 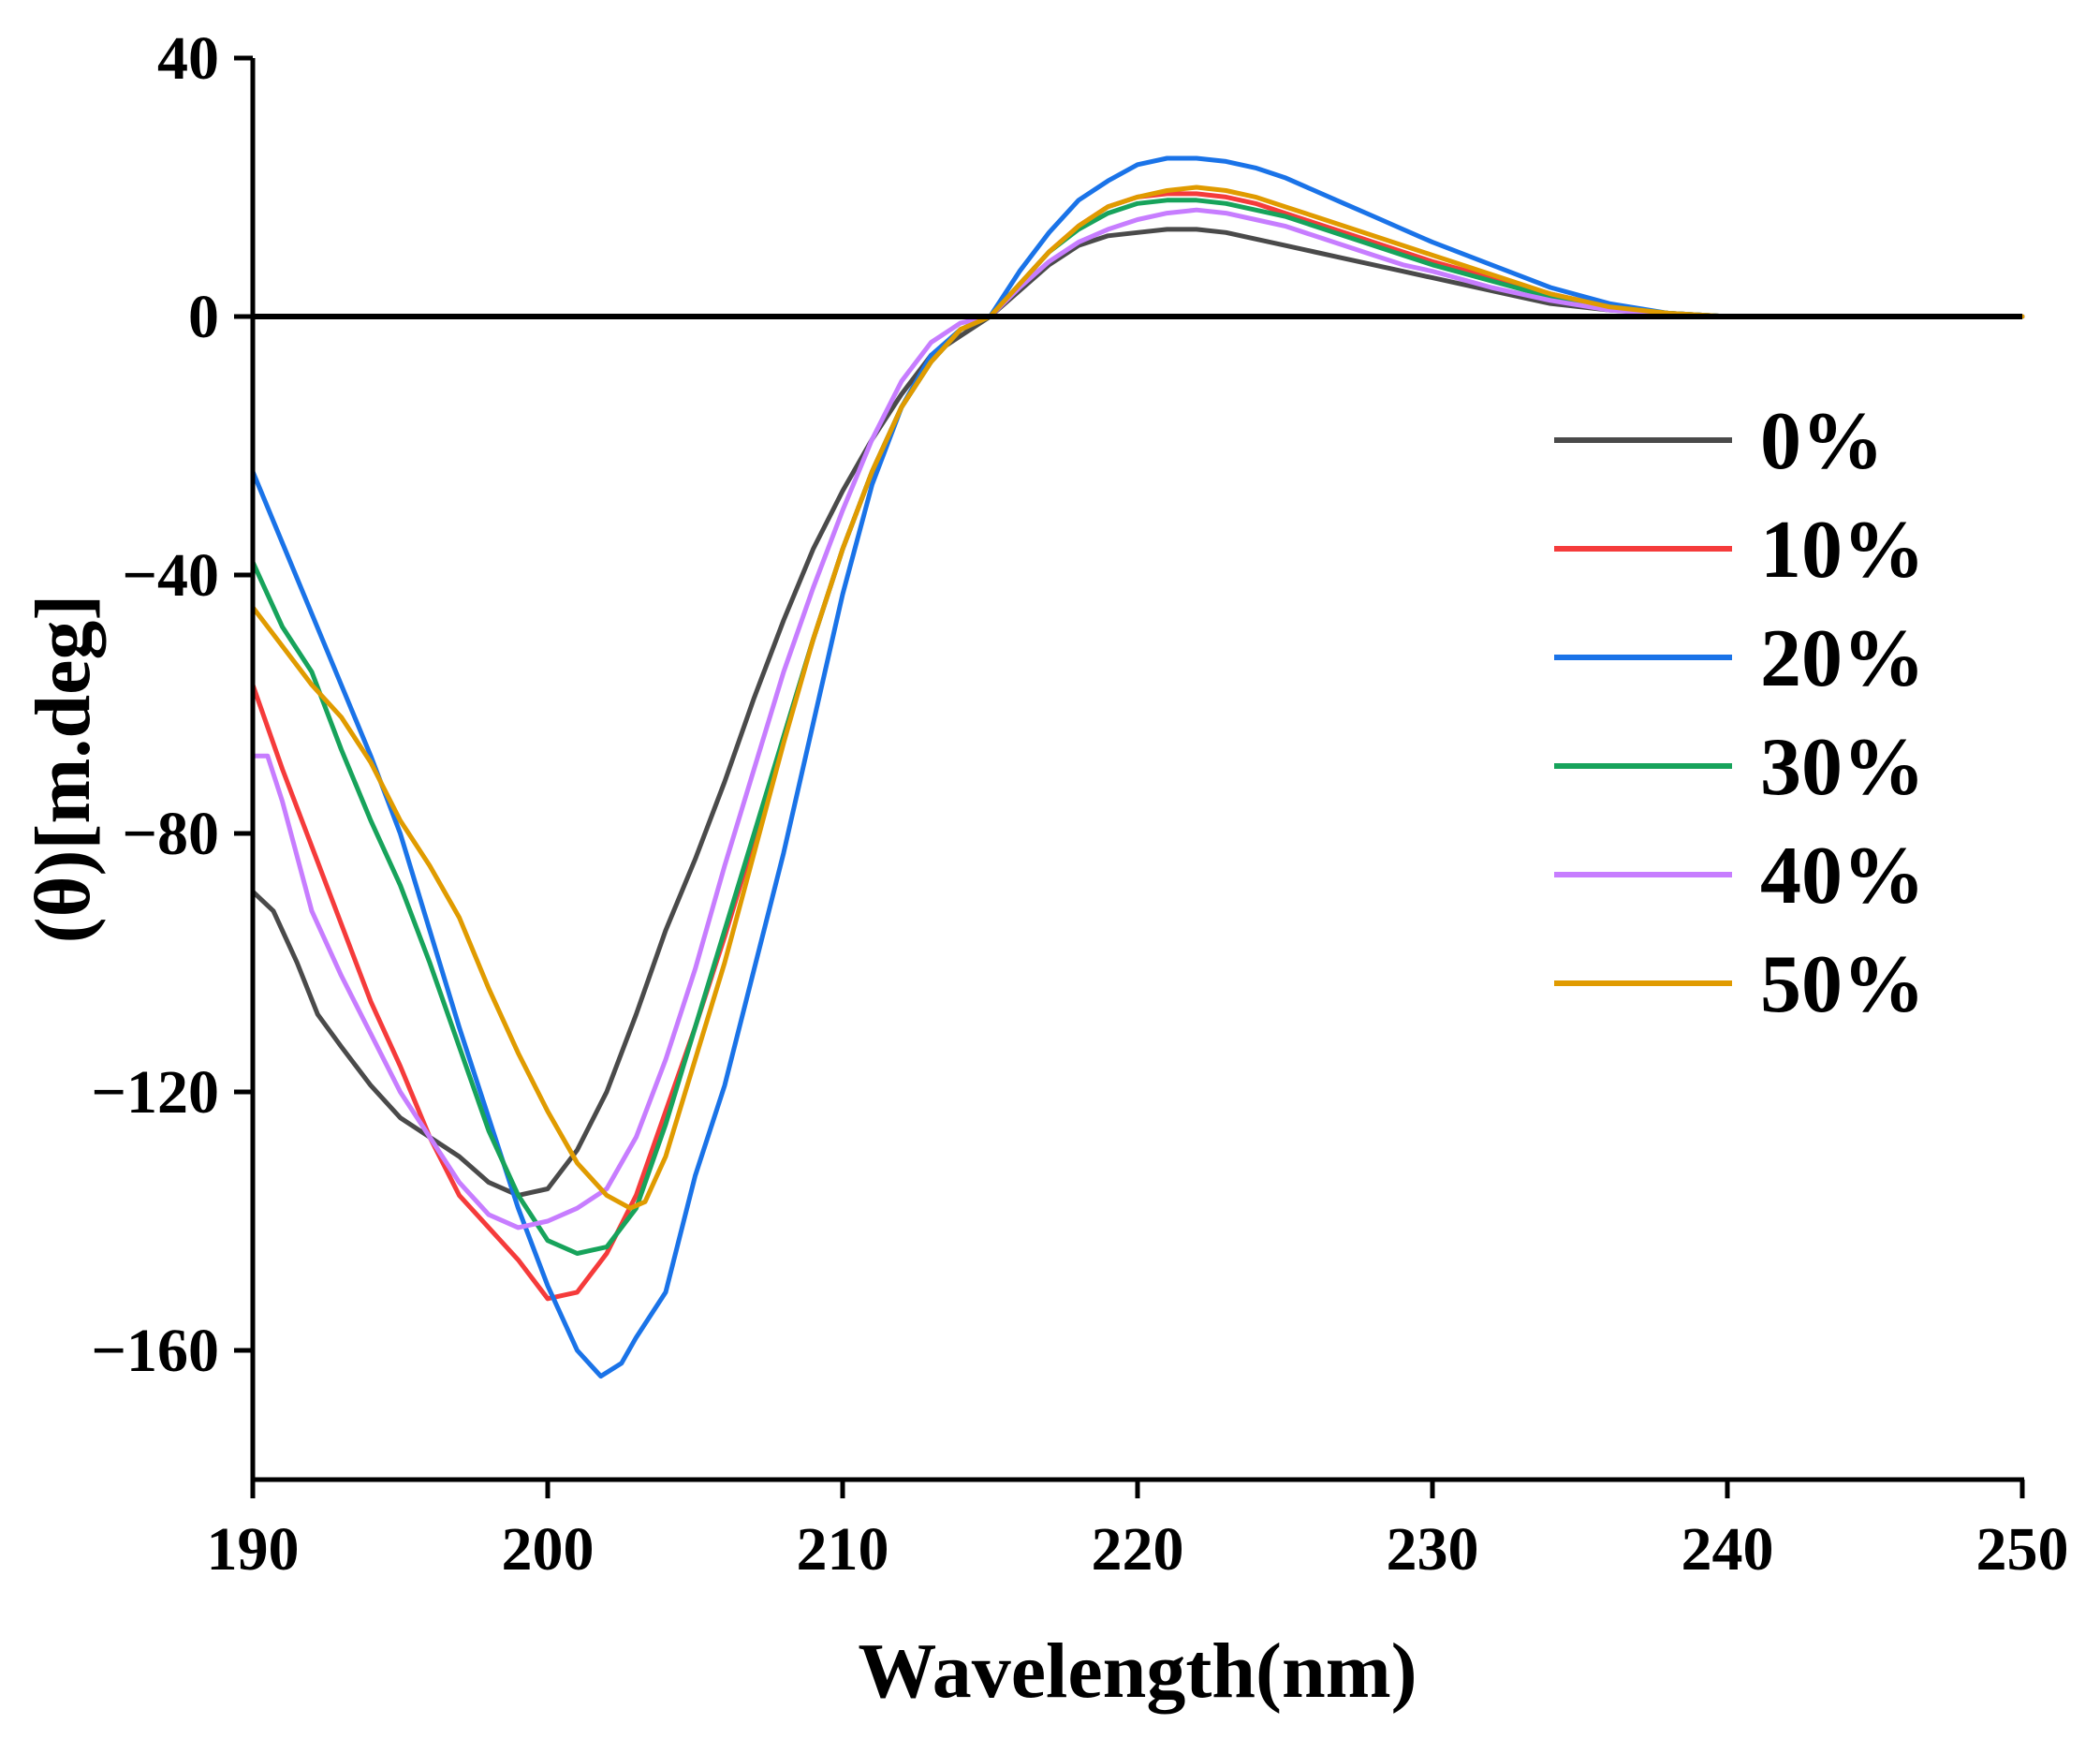 I want to click on y-tick-label: 40, so click(x=188, y=58).